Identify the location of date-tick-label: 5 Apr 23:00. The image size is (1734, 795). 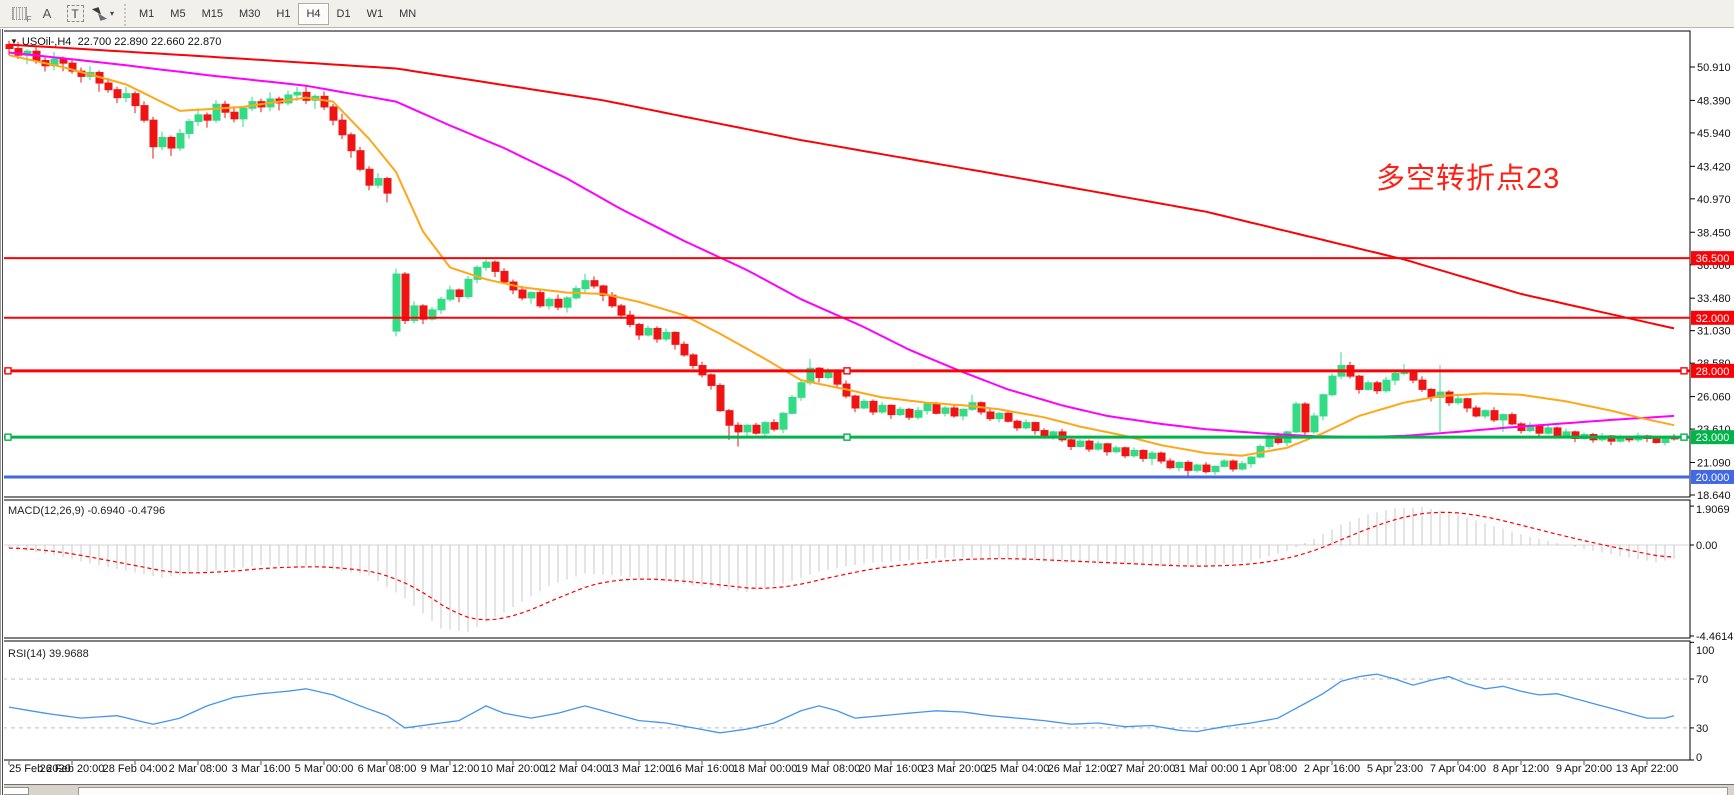
(1395, 769).